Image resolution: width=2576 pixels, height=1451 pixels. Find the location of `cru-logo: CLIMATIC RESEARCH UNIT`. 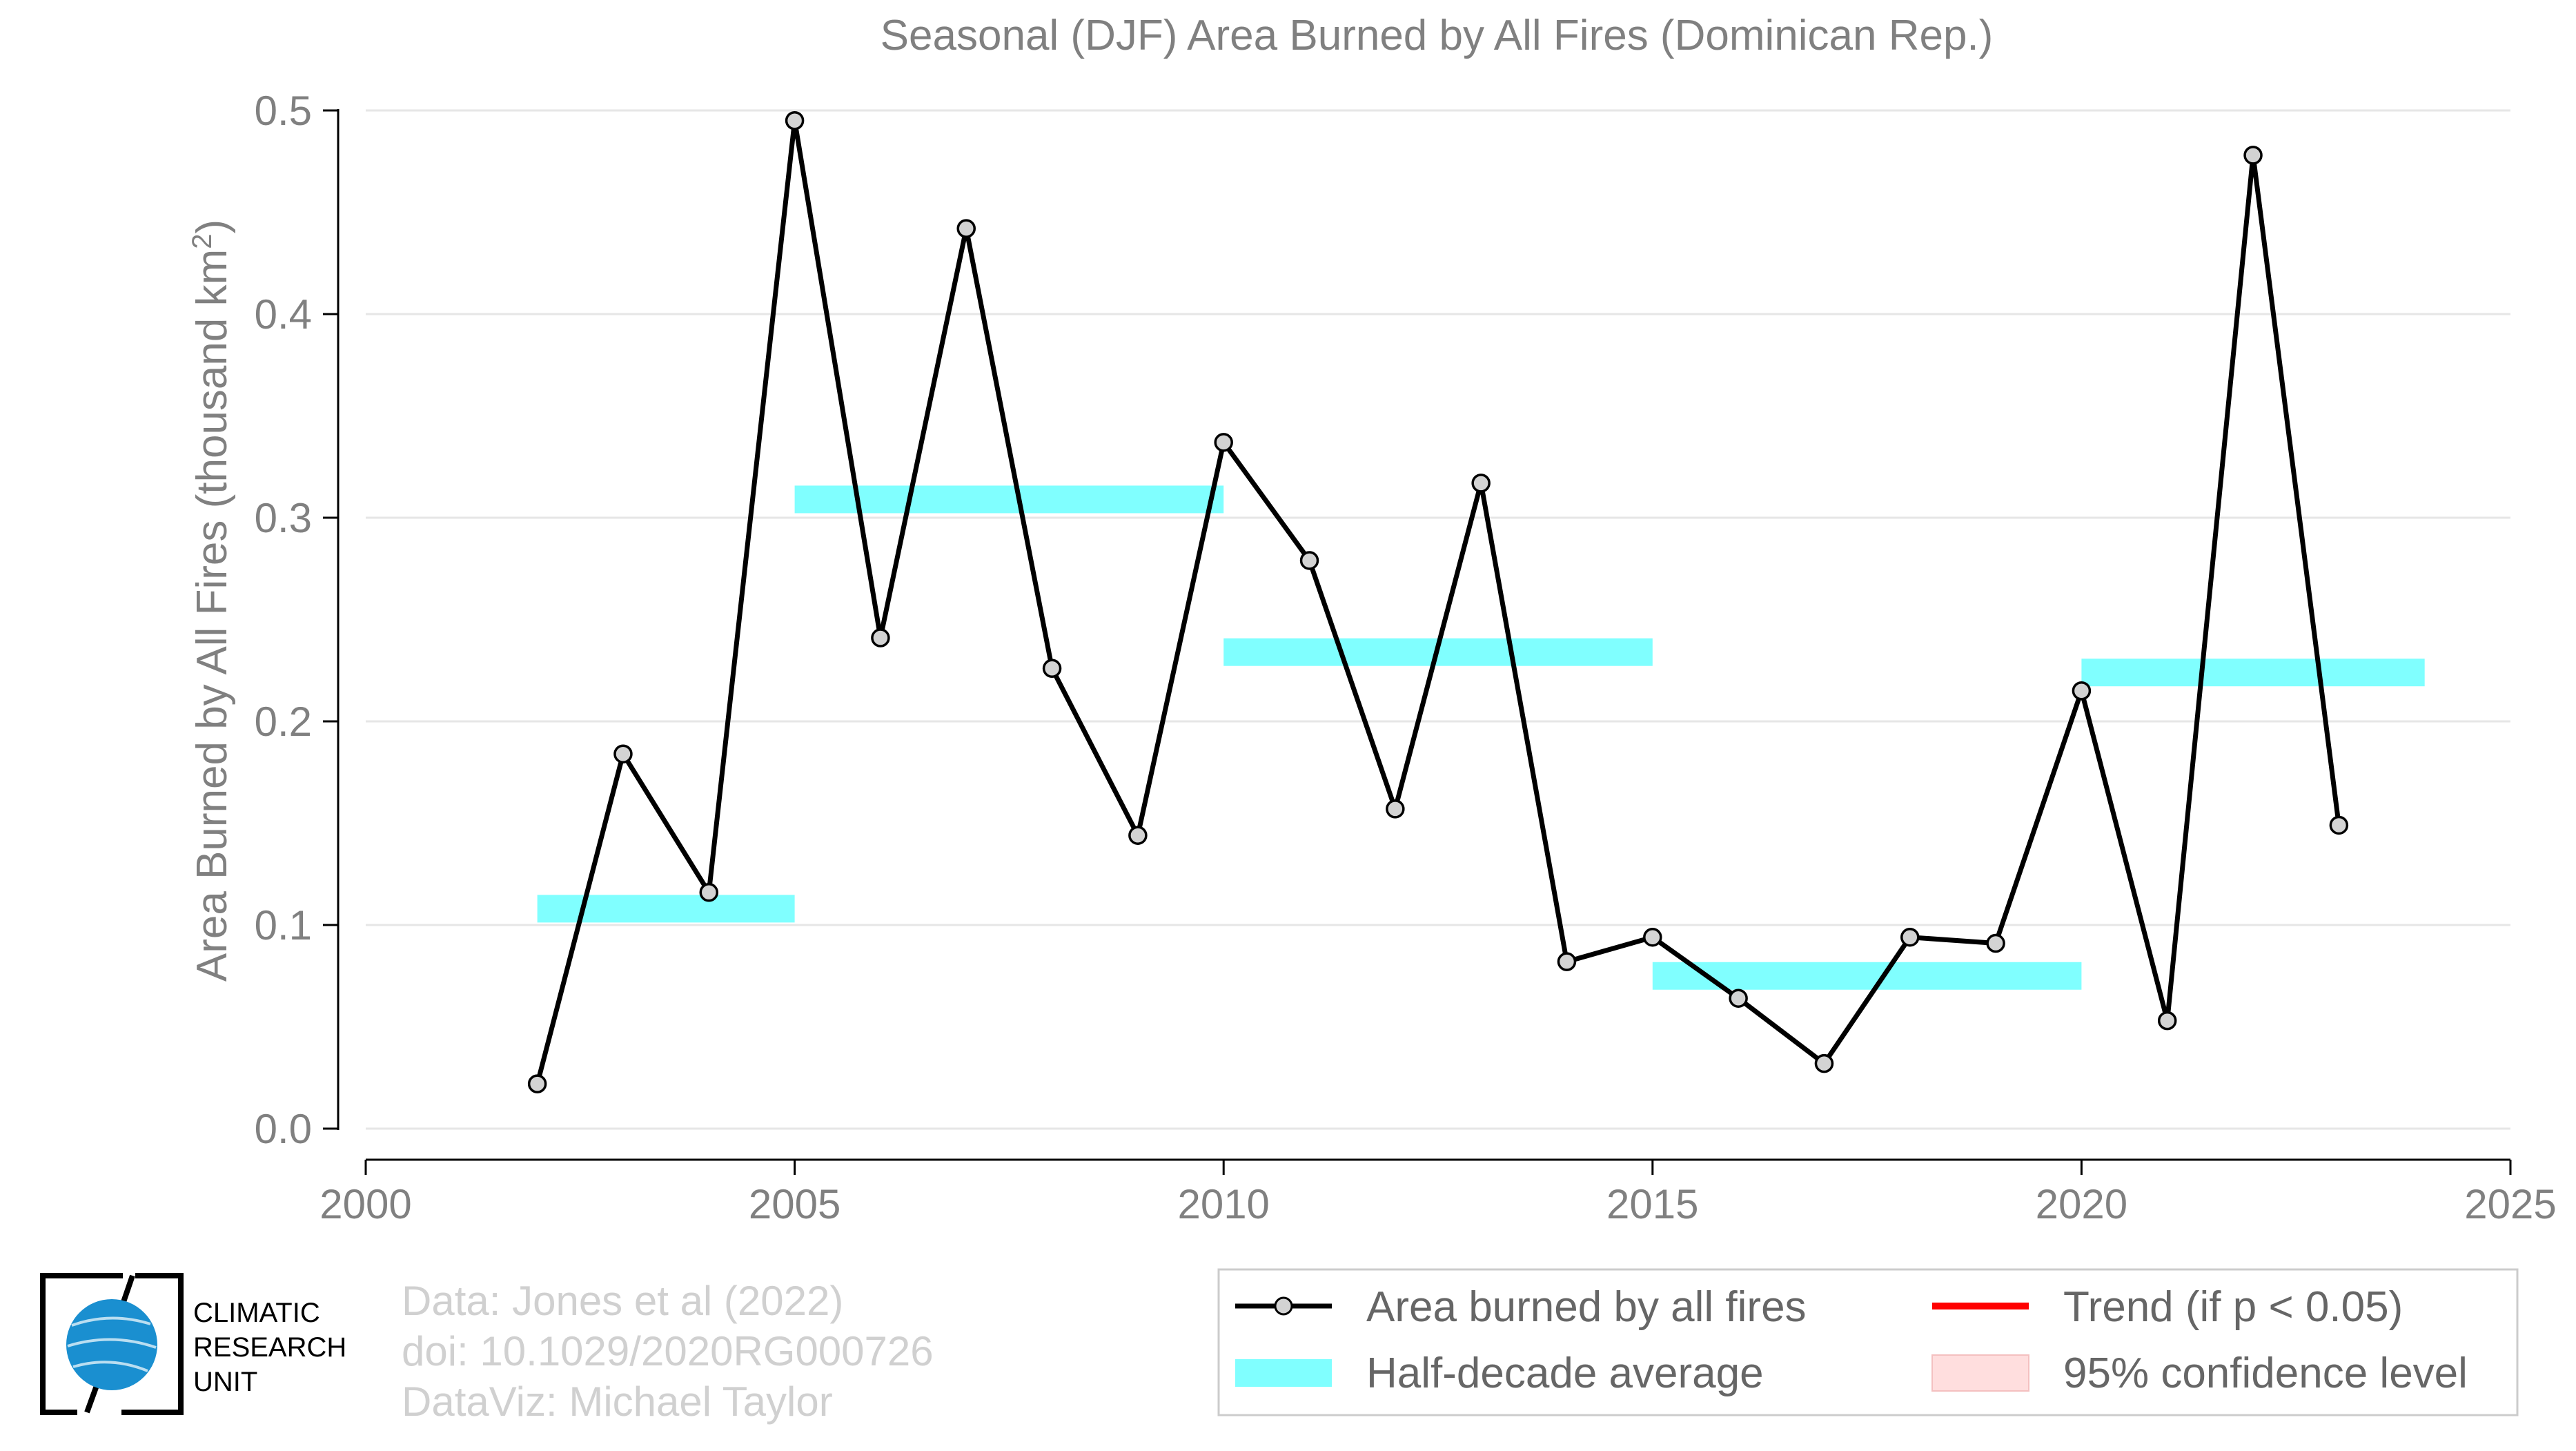

cru-logo: CLIMATIC RESEARCH UNIT is located at coordinates (193, 1344).